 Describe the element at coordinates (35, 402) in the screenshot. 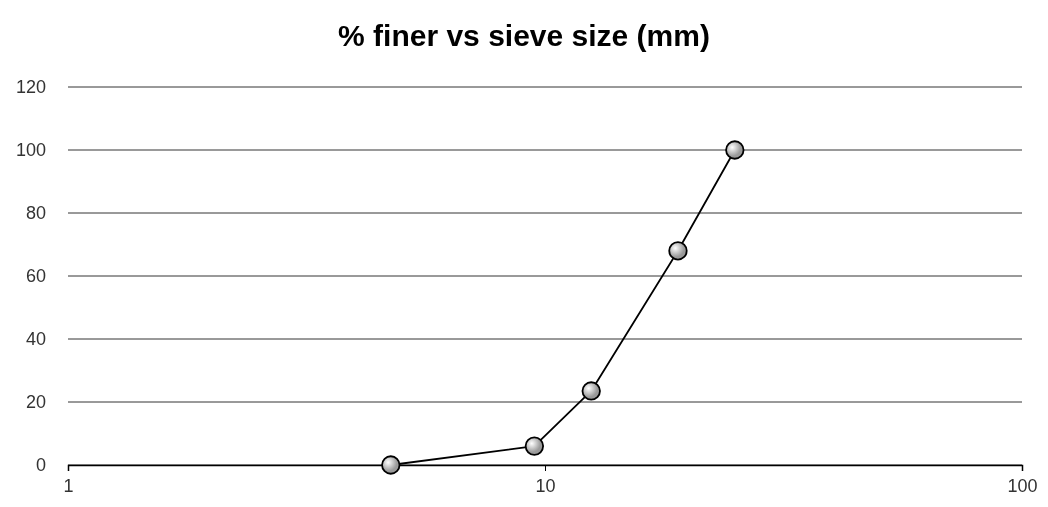

I see `y-tick-label: 20` at that location.